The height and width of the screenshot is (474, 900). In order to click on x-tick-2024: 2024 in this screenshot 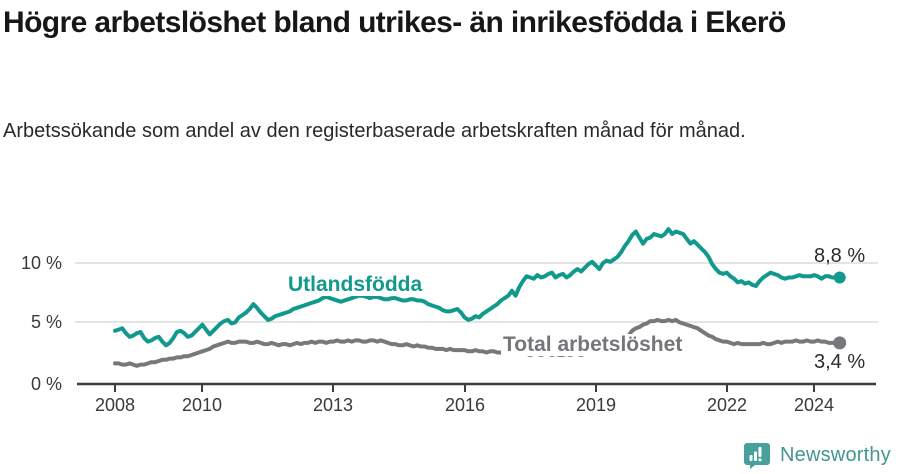, I will do `click(814, 405)`.